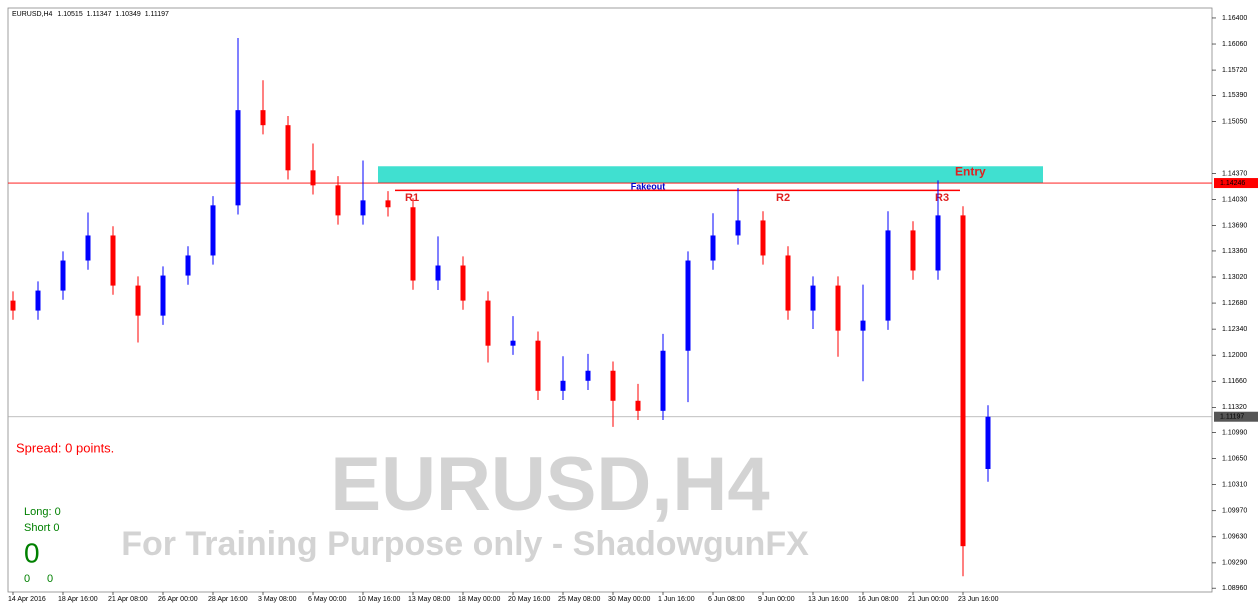 The width and height of the screenshot is (1259, 607). I want to click on x-tick-label: 18 Apr 16:00, so click(78, 599).